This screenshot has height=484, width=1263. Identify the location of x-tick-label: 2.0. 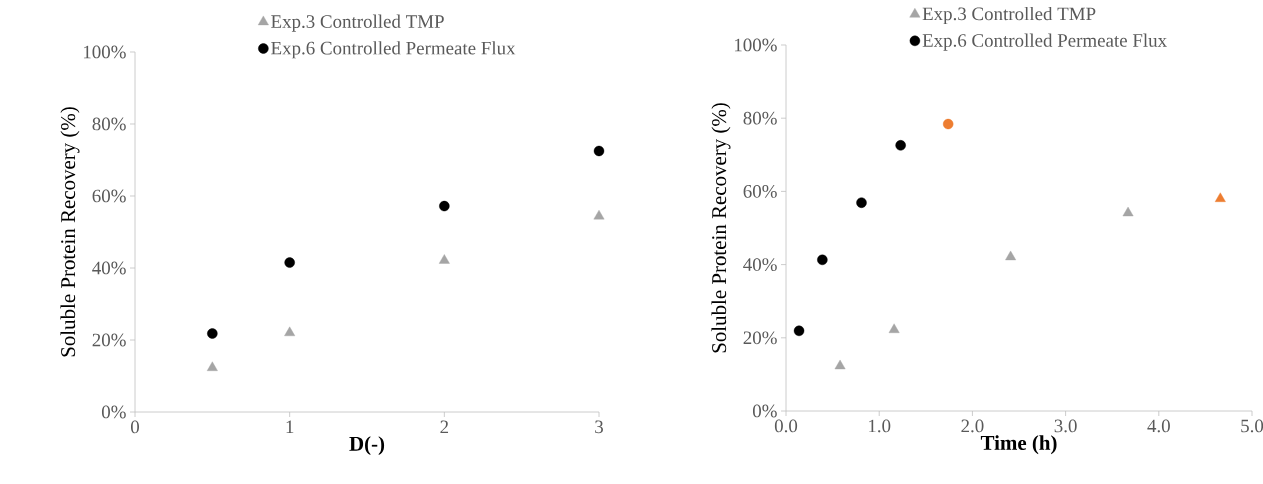
(972, 426).